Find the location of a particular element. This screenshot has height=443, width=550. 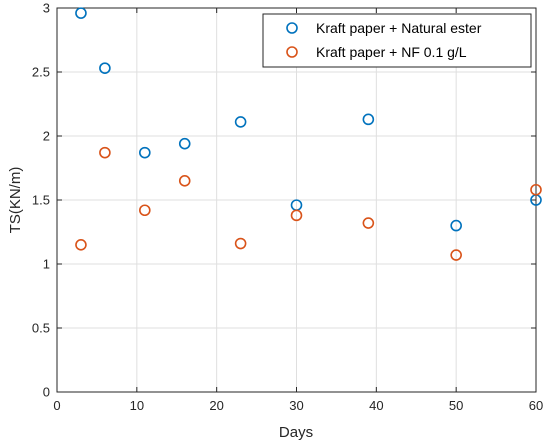

y-tick-label: 1 is located at coordinates (46, 264).